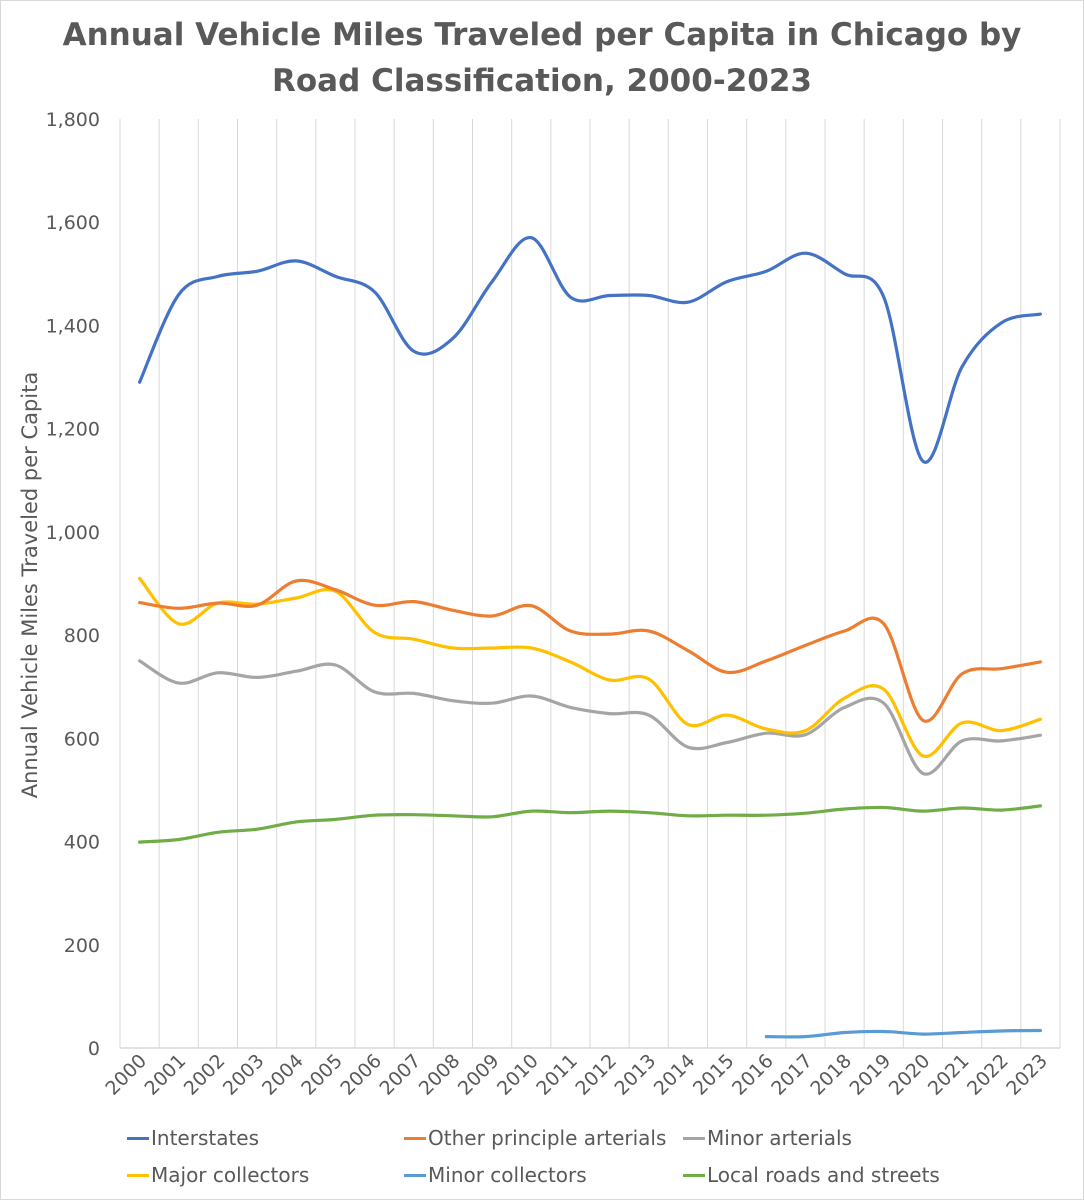  I want to click on x-tick-label: 2009, so click(479, 1075).